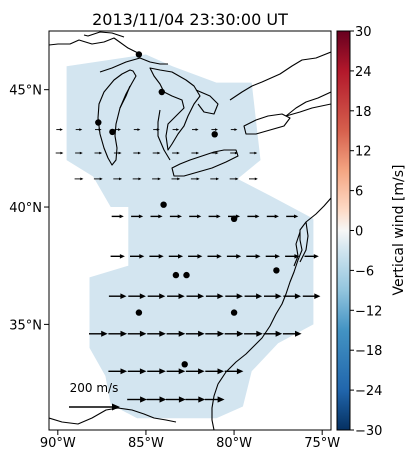 The width and height of the screenshot is (416, 461). Describe the element at coordinates (58, 443) in the screenshot. I see `x-tick-label: 90°W` at that location.